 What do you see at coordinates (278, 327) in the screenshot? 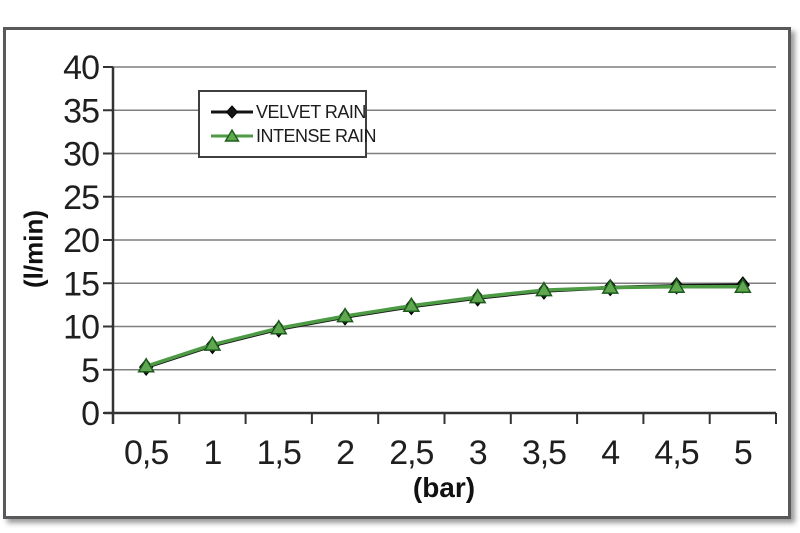
I see `series-intense-rain-marker-1.5` at bounding box center [278, 327].